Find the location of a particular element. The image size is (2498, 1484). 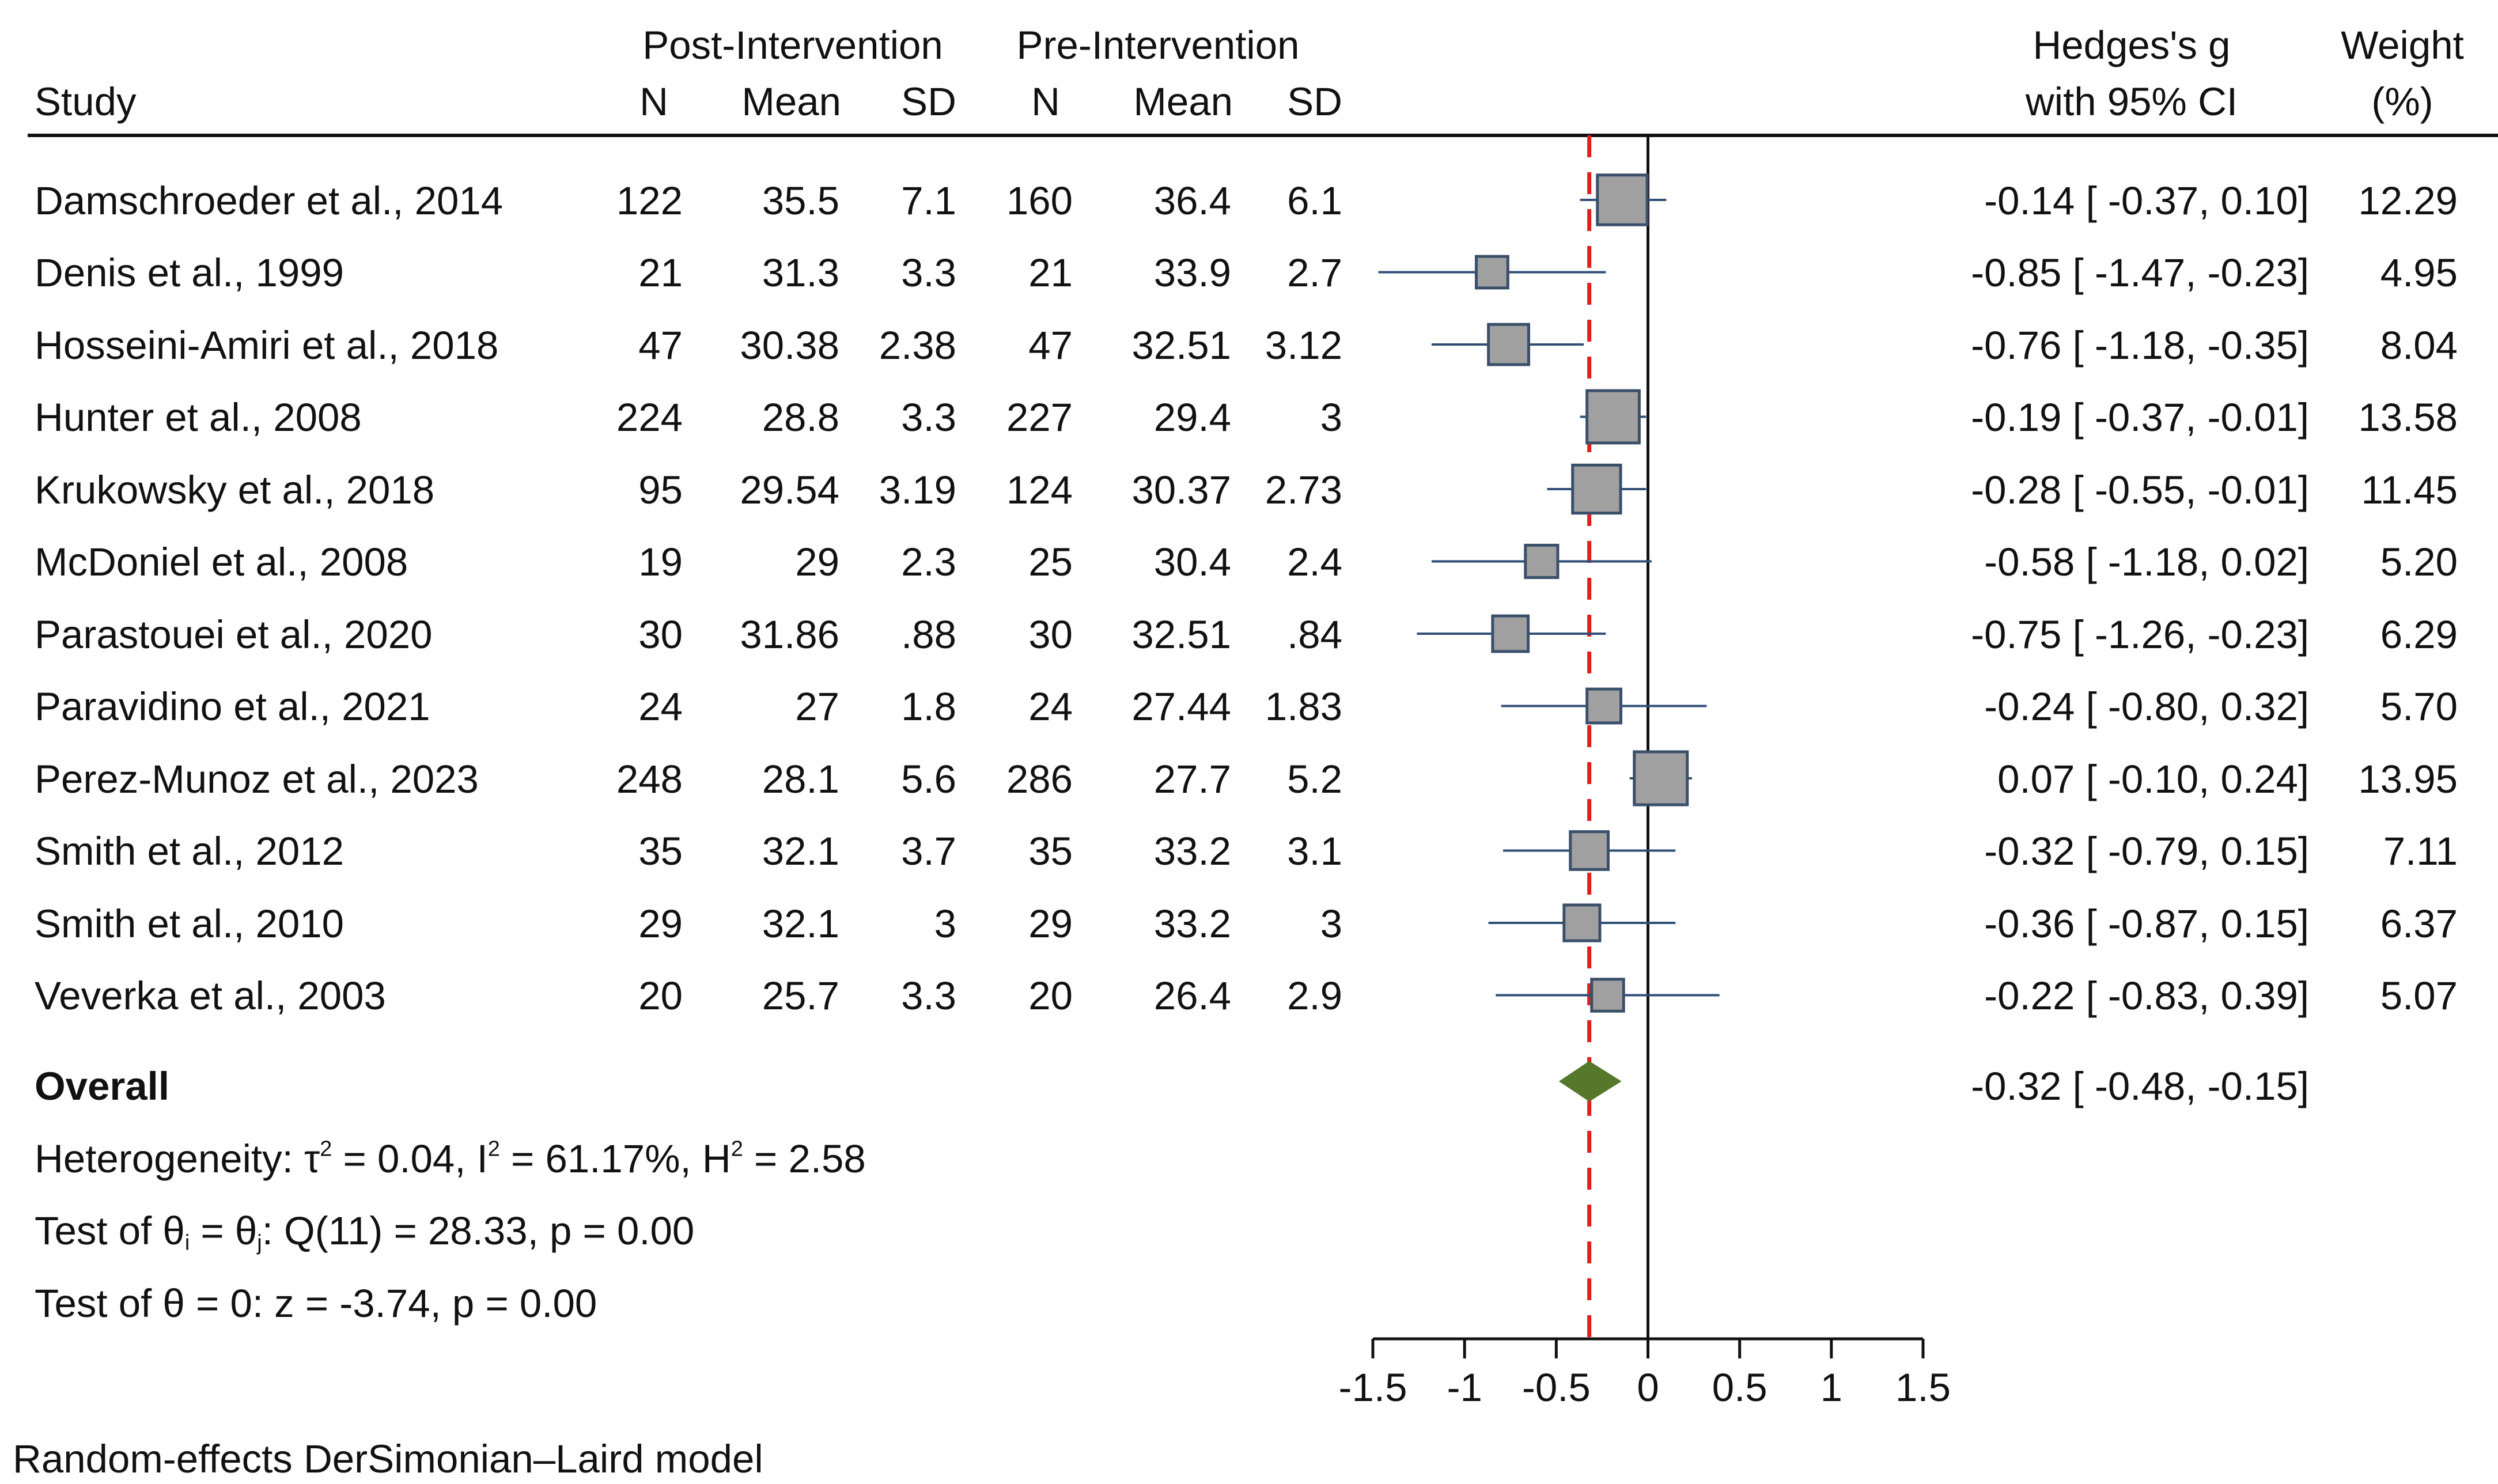

post-sd: 5.6 is located at coordinates (928, 779).